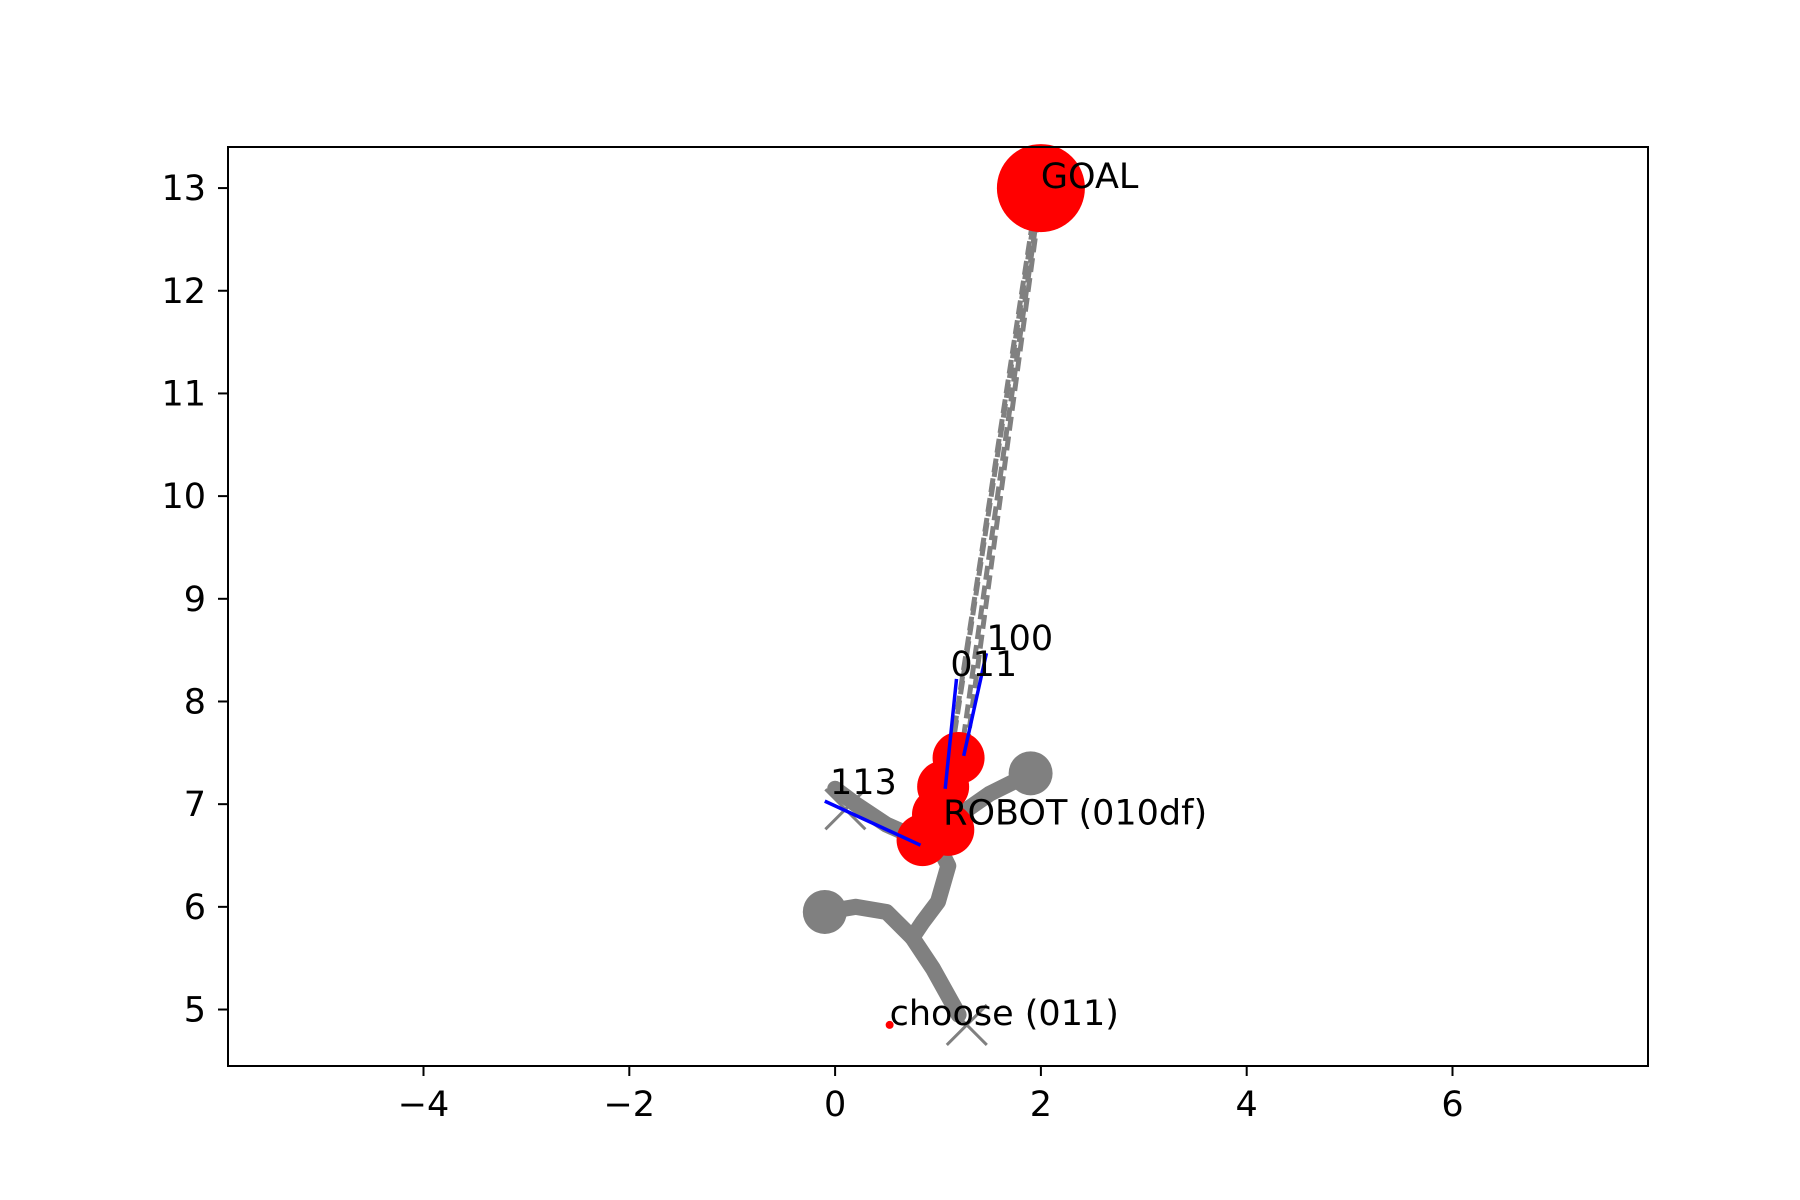 This screenshot has height=1200, width=1800. What do you see at coordinates (983, 665) in the screenshot?
I see `heading-label-011: 011` at bounding box center [983, 665].